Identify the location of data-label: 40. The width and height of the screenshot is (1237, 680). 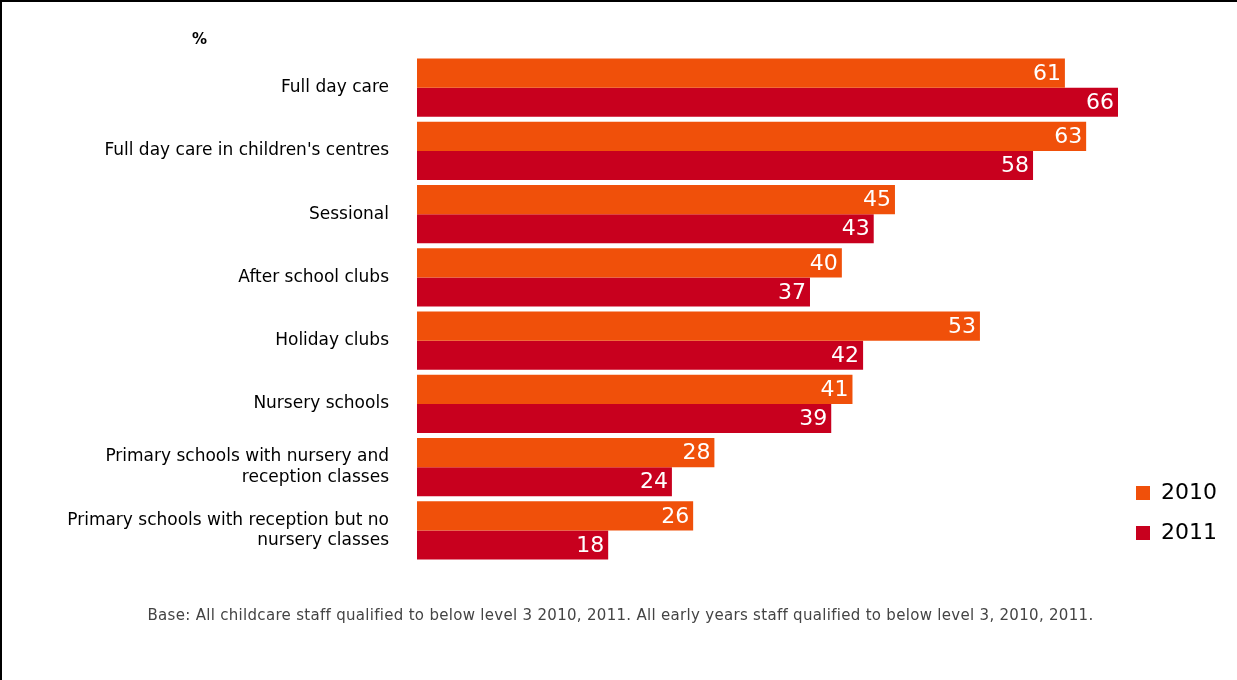
(823, 262).